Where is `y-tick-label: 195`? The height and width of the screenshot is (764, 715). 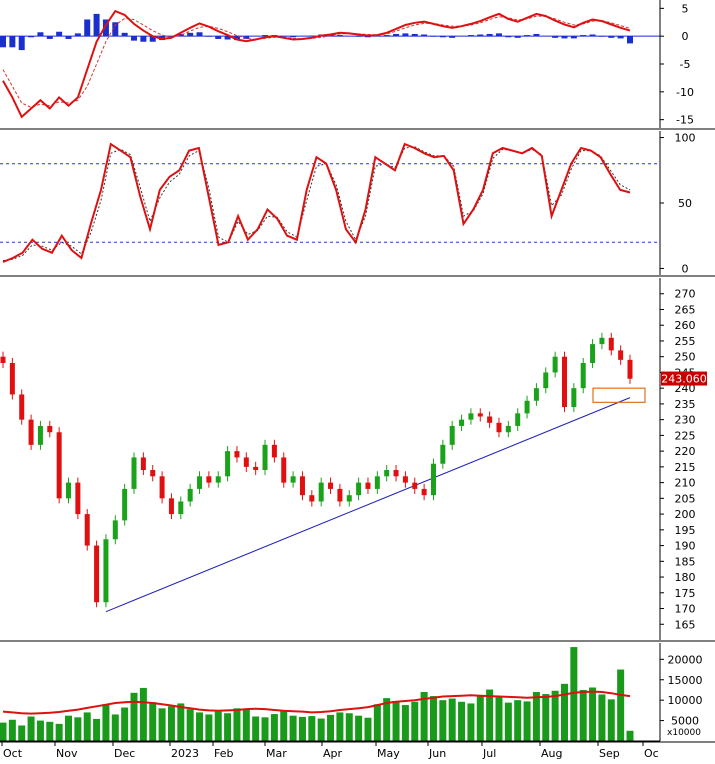 y-tick-label: 195 is located at coordinates (685, 530).